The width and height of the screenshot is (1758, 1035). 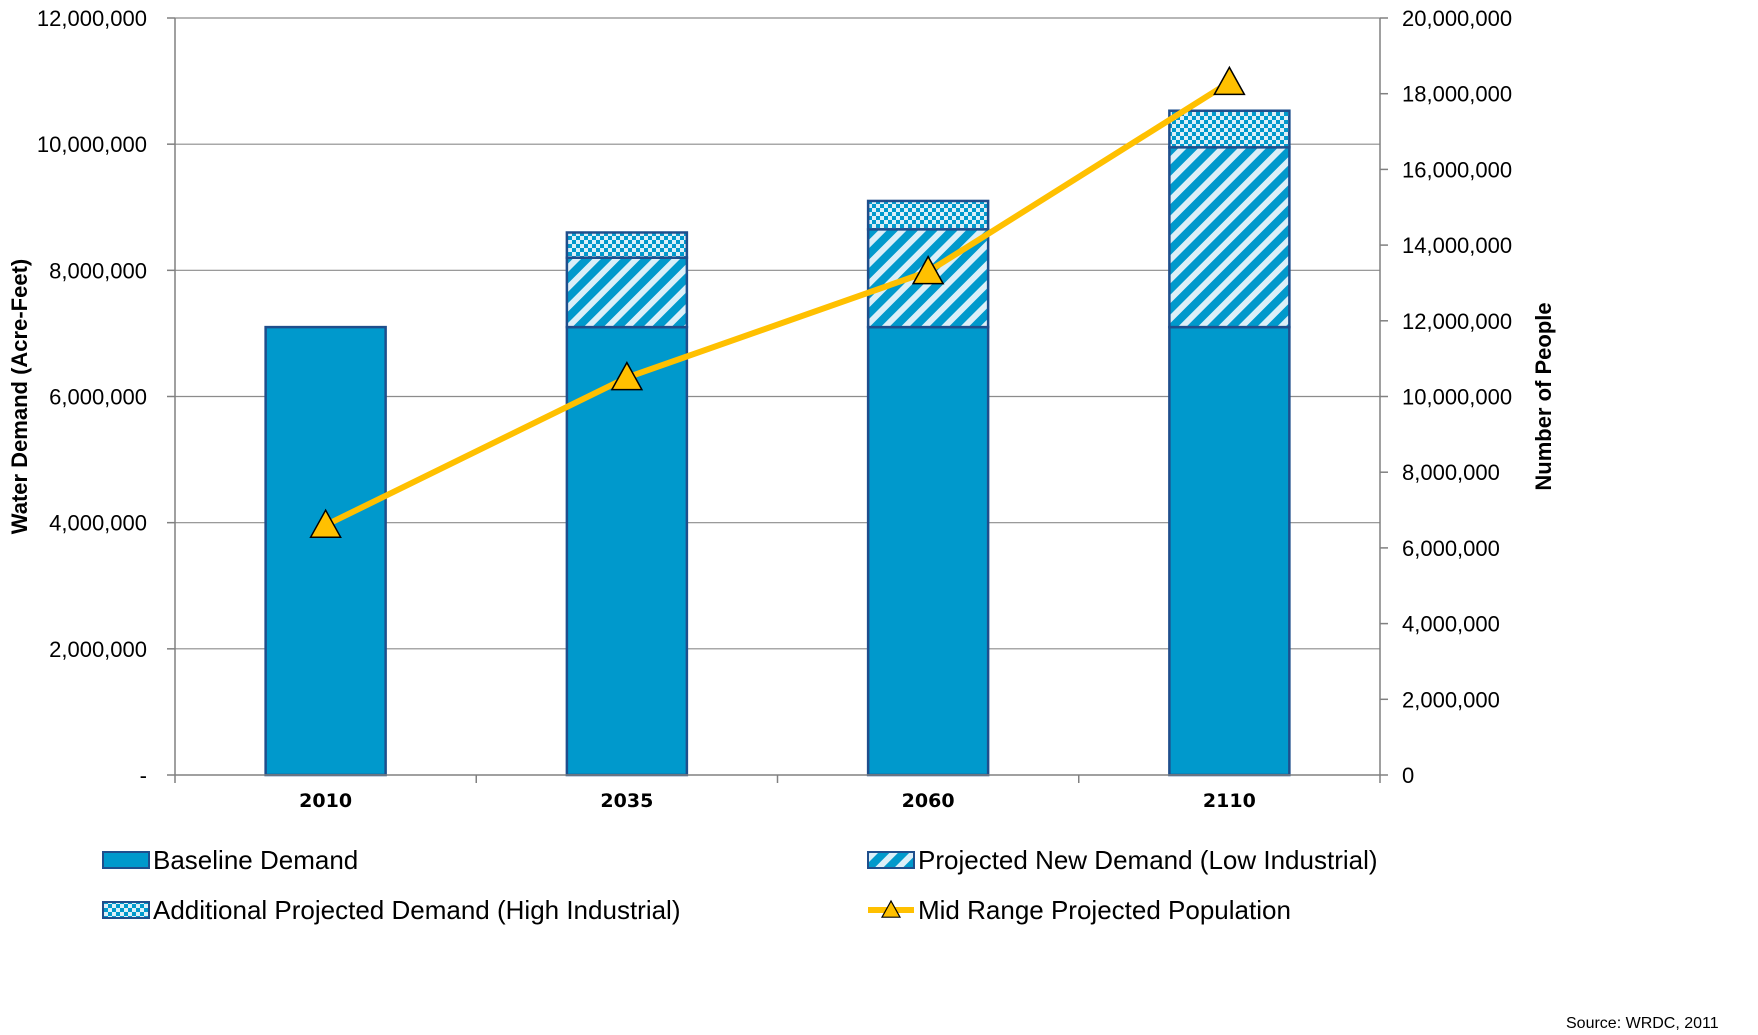 What do you see at coordinates (627, 376) in the screenshot?
I see `population-marker-2035` at bounding box center [627, 376].